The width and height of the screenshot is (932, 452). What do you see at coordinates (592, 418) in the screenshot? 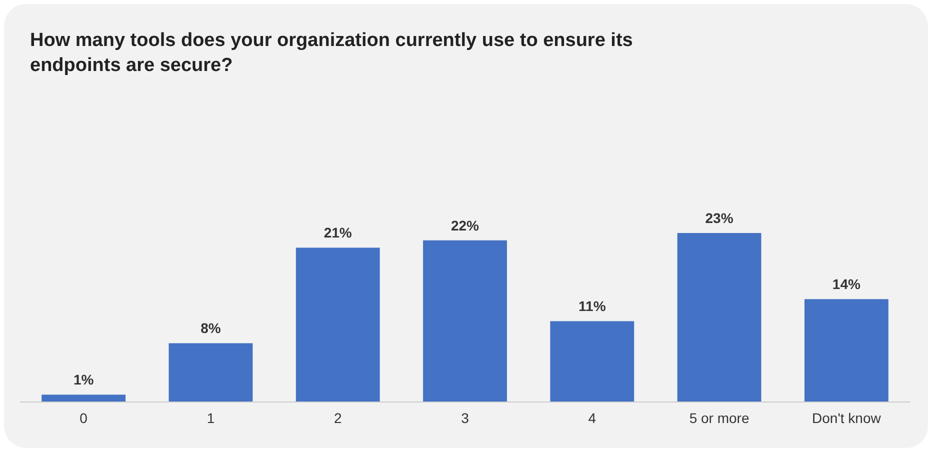
I see `x-tick-label: 4` at bounding box center [592, 418].